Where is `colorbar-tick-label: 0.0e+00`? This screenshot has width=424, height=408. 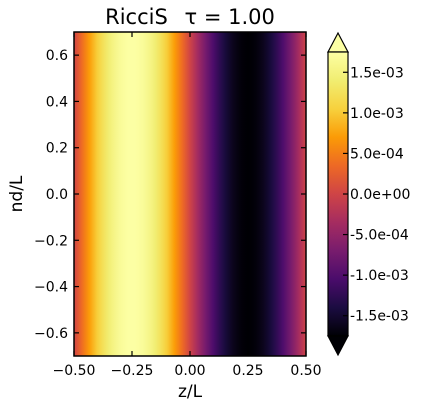
colorbar-tick-label: 0.0e+00 is located at coordinates (380, 195).